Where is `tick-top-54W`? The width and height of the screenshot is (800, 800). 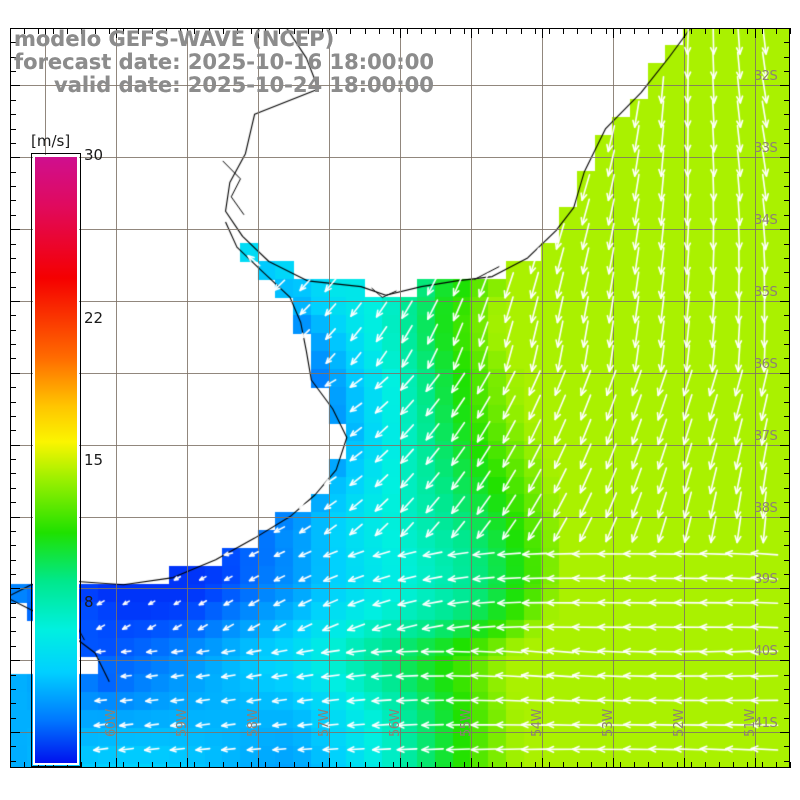 tick-top-54W is located at coordinates (542, 33).